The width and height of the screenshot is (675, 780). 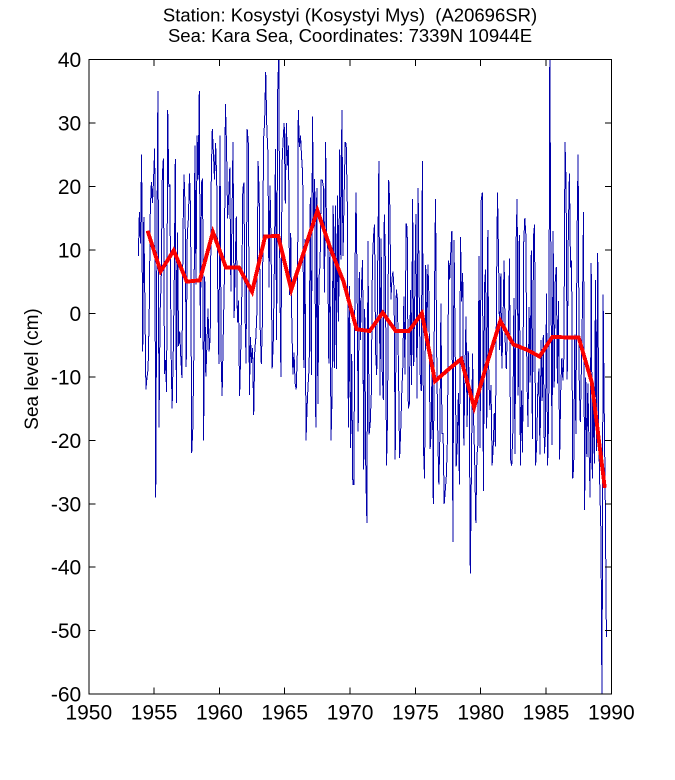 I want to click on svg-text: -20, so click(x=66, y=441).